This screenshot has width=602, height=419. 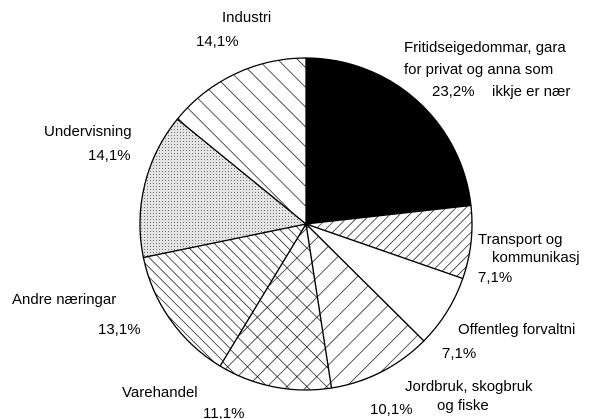 What do you see at coordinates (463, 405) in the screenshot?
I see `slice-label: og fiske` at bounding box center [463, 405].